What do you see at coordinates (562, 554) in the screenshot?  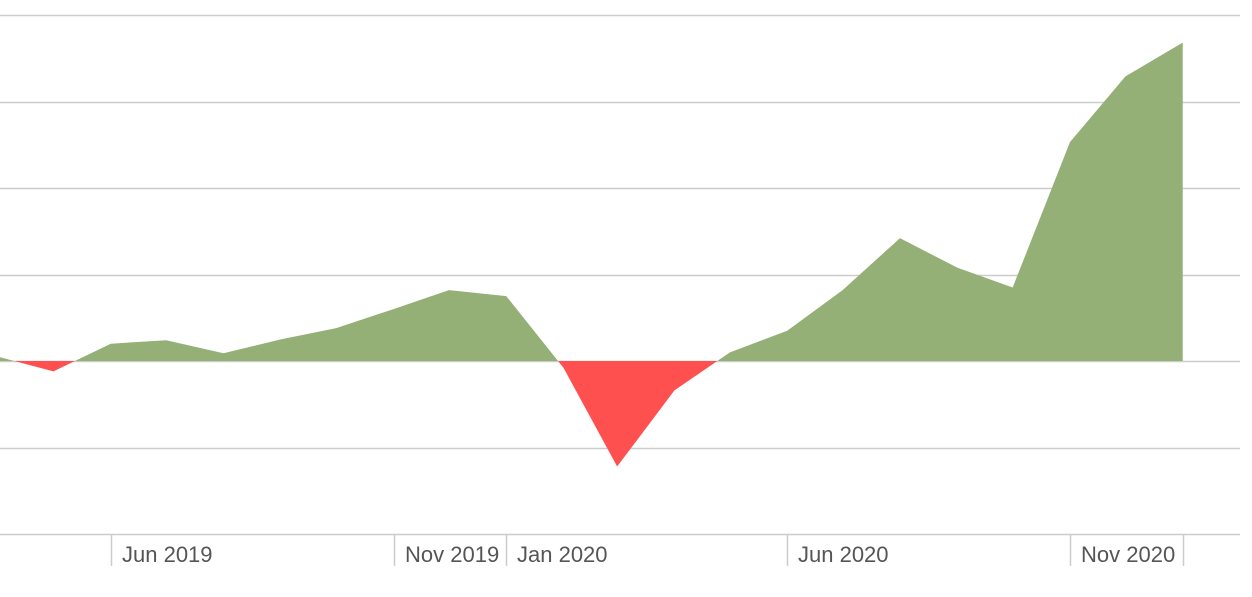 I see `x-tick-label: Jan 2020` at bounding box center [562, 554].